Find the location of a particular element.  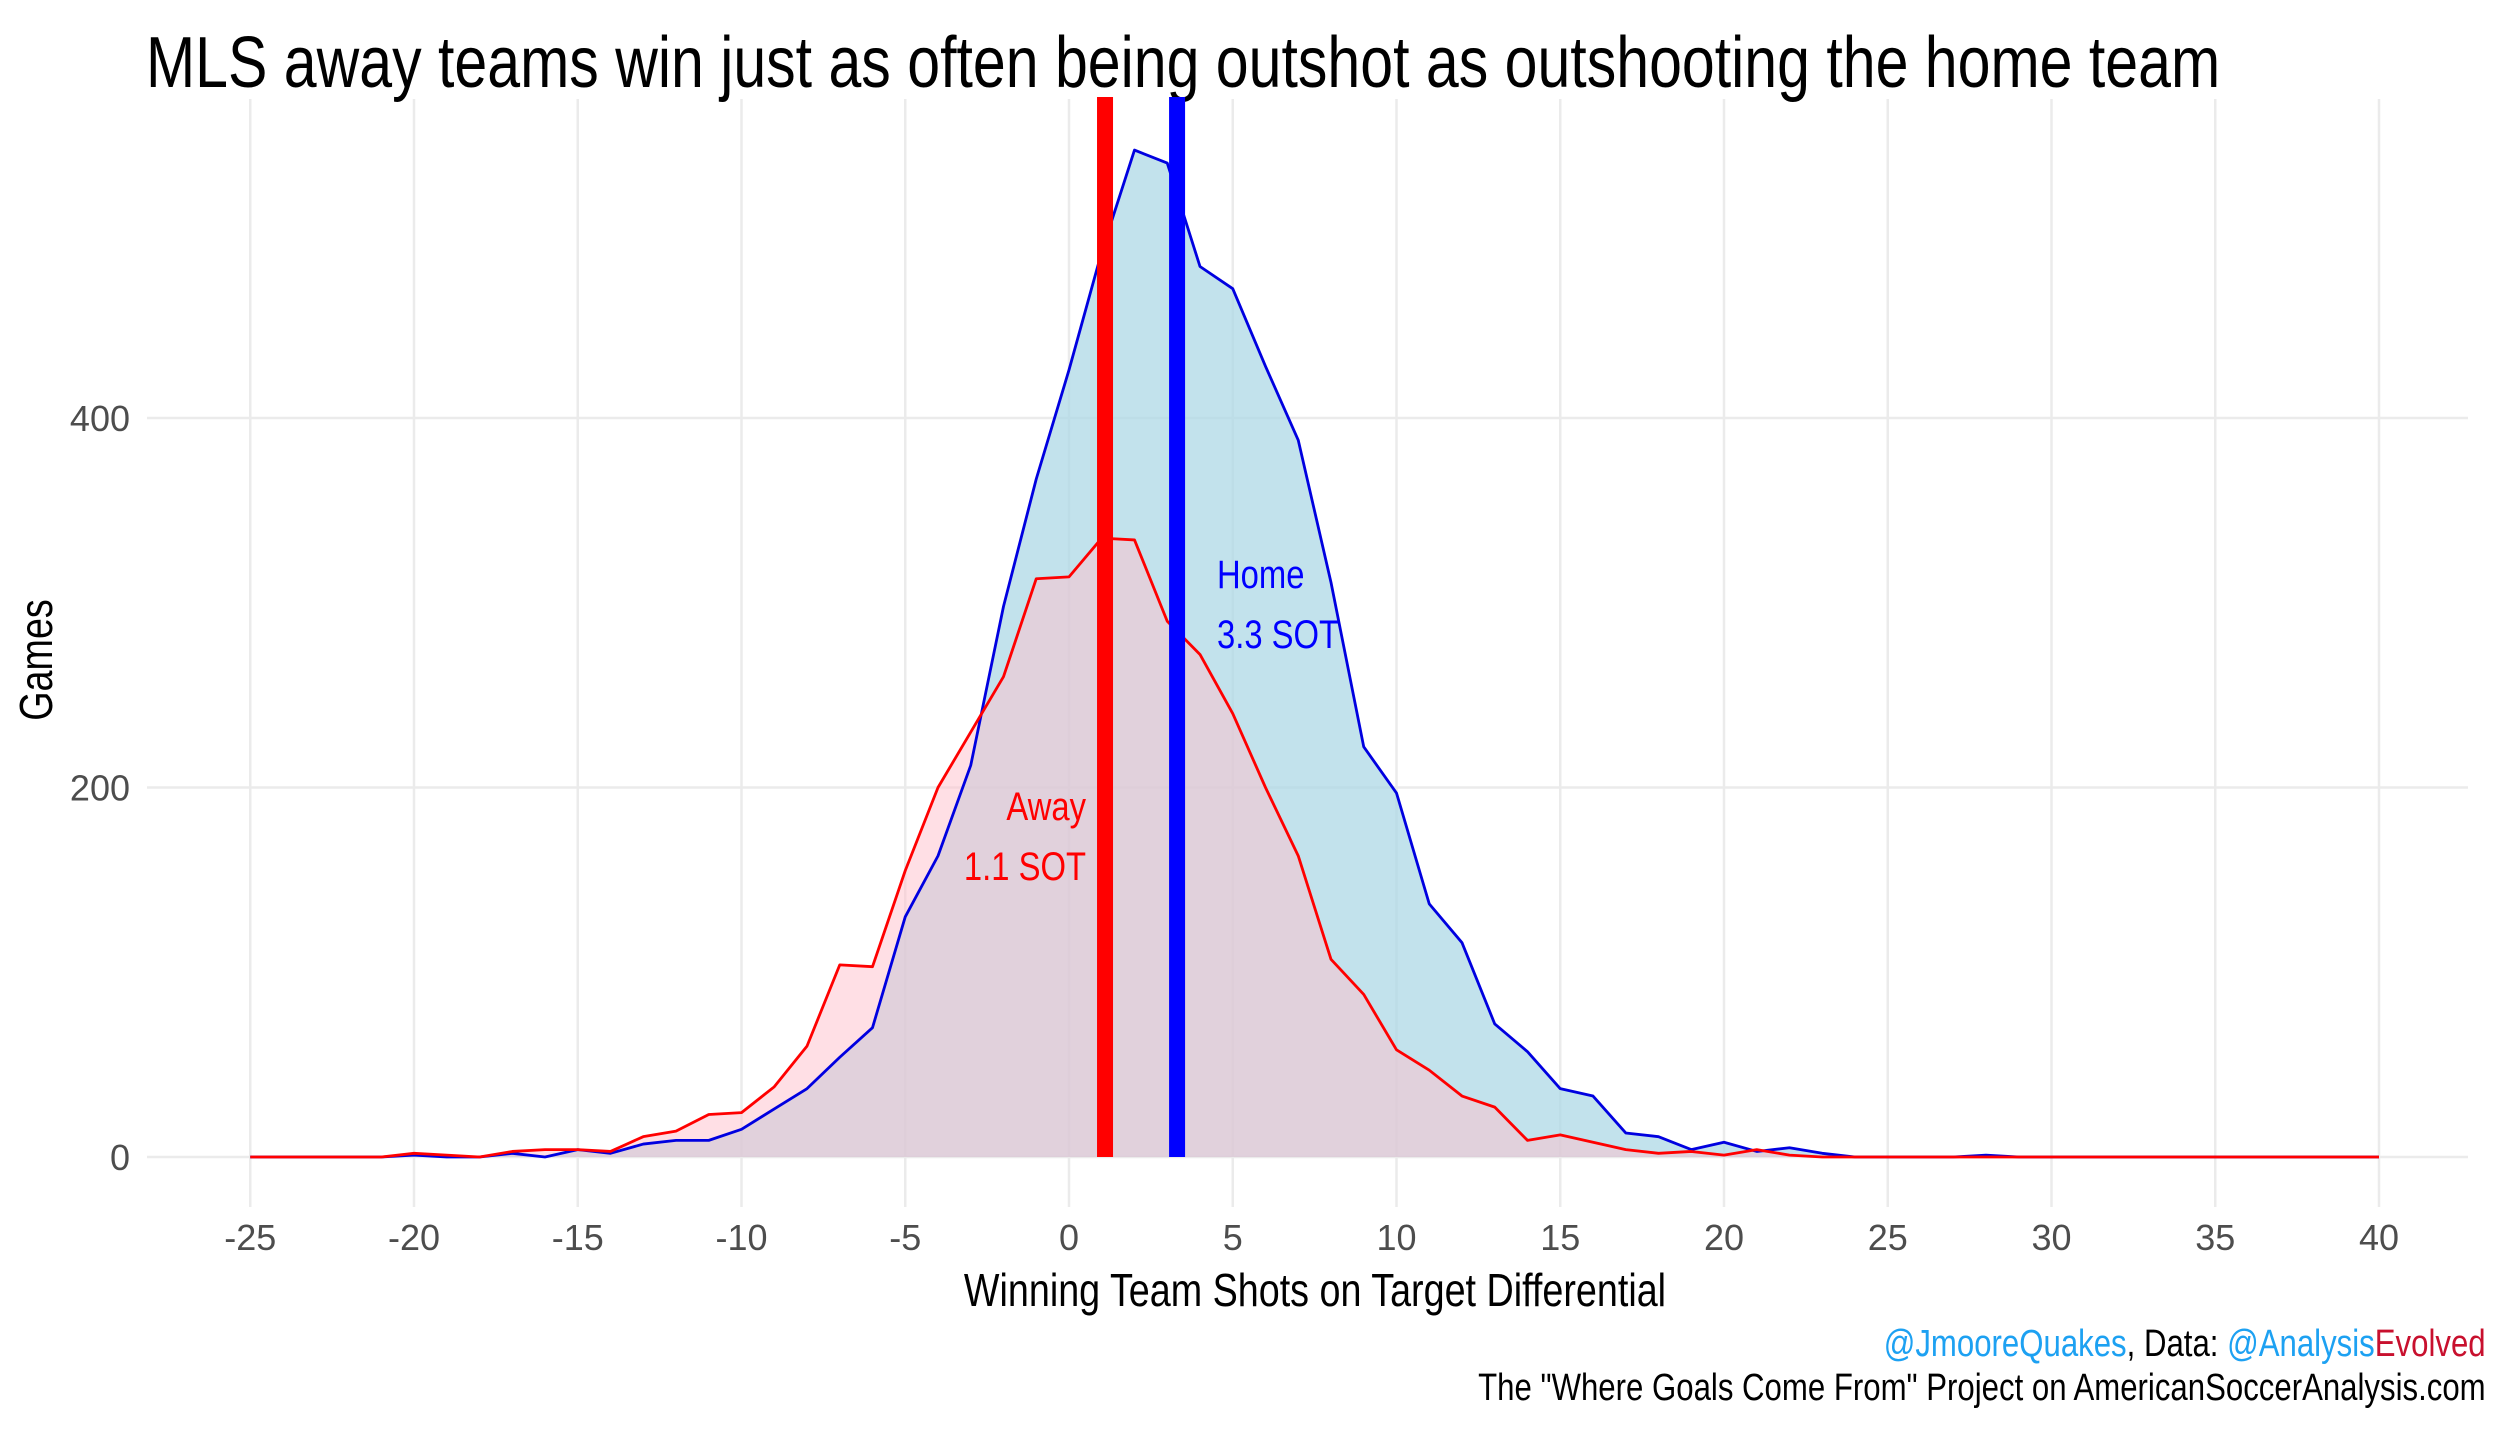

x-tick-label: 30 is located at coordinates (2051, 1237).